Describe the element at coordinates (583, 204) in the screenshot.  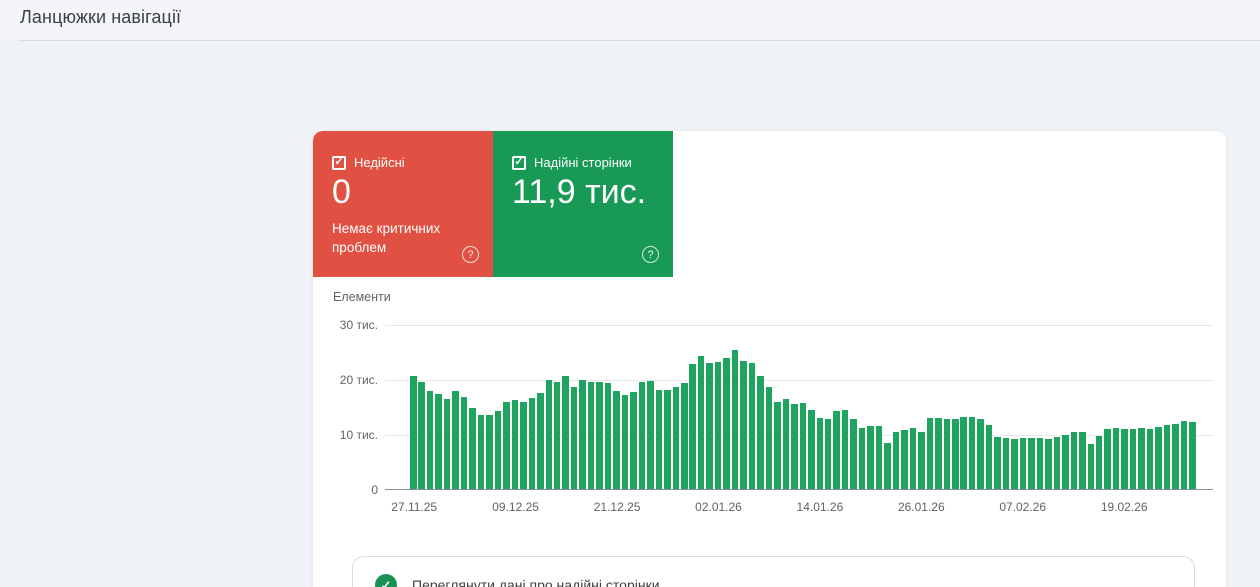
I see `valid-card: ✓ Надійні сторінки 11,9 тис. ?` at that location.